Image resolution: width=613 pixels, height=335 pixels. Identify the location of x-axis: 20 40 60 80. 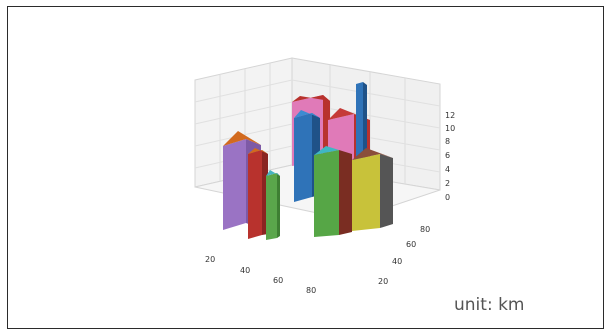
(260, 275).